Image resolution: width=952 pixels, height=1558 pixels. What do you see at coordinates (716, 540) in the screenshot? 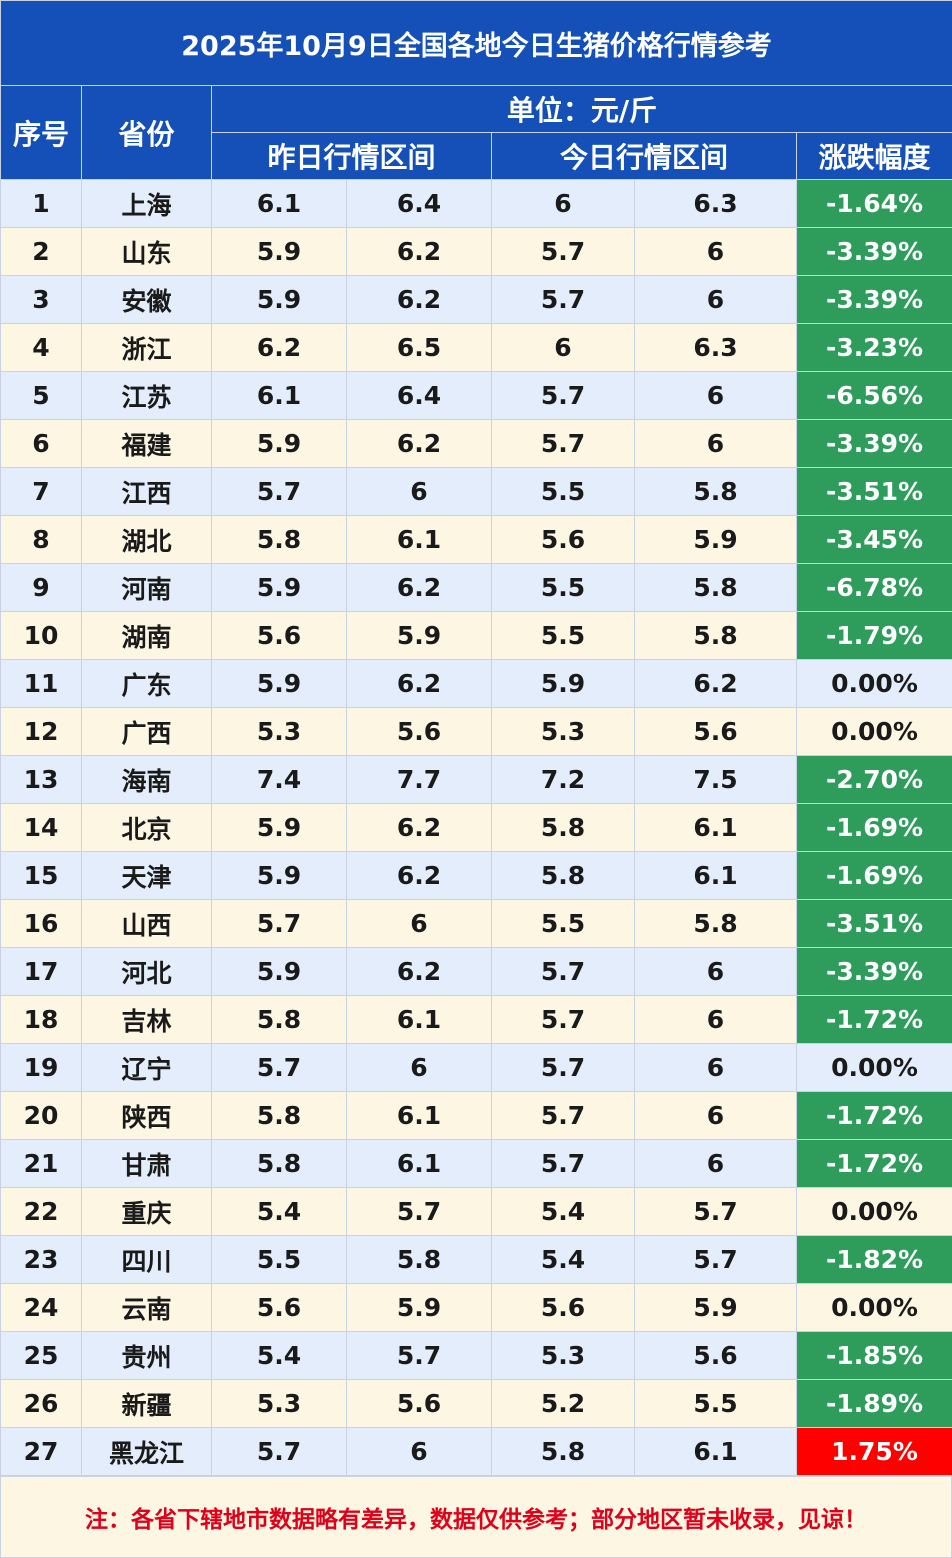
I see `cell-today-high: 5.9` at bounding box center [716, 540].